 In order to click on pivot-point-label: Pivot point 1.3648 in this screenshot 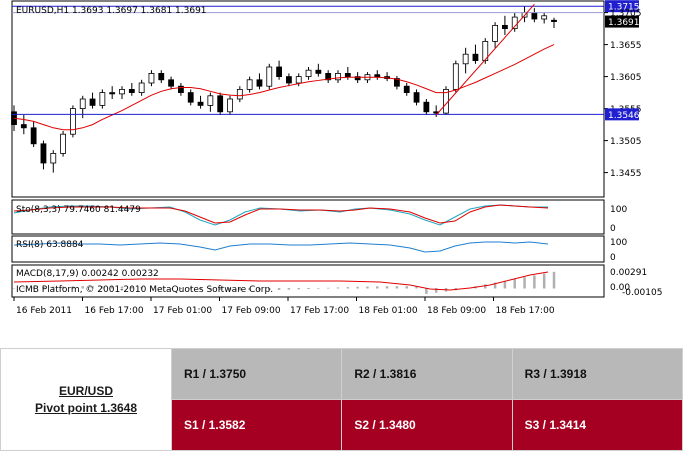, I will do `click(86, 407)`.